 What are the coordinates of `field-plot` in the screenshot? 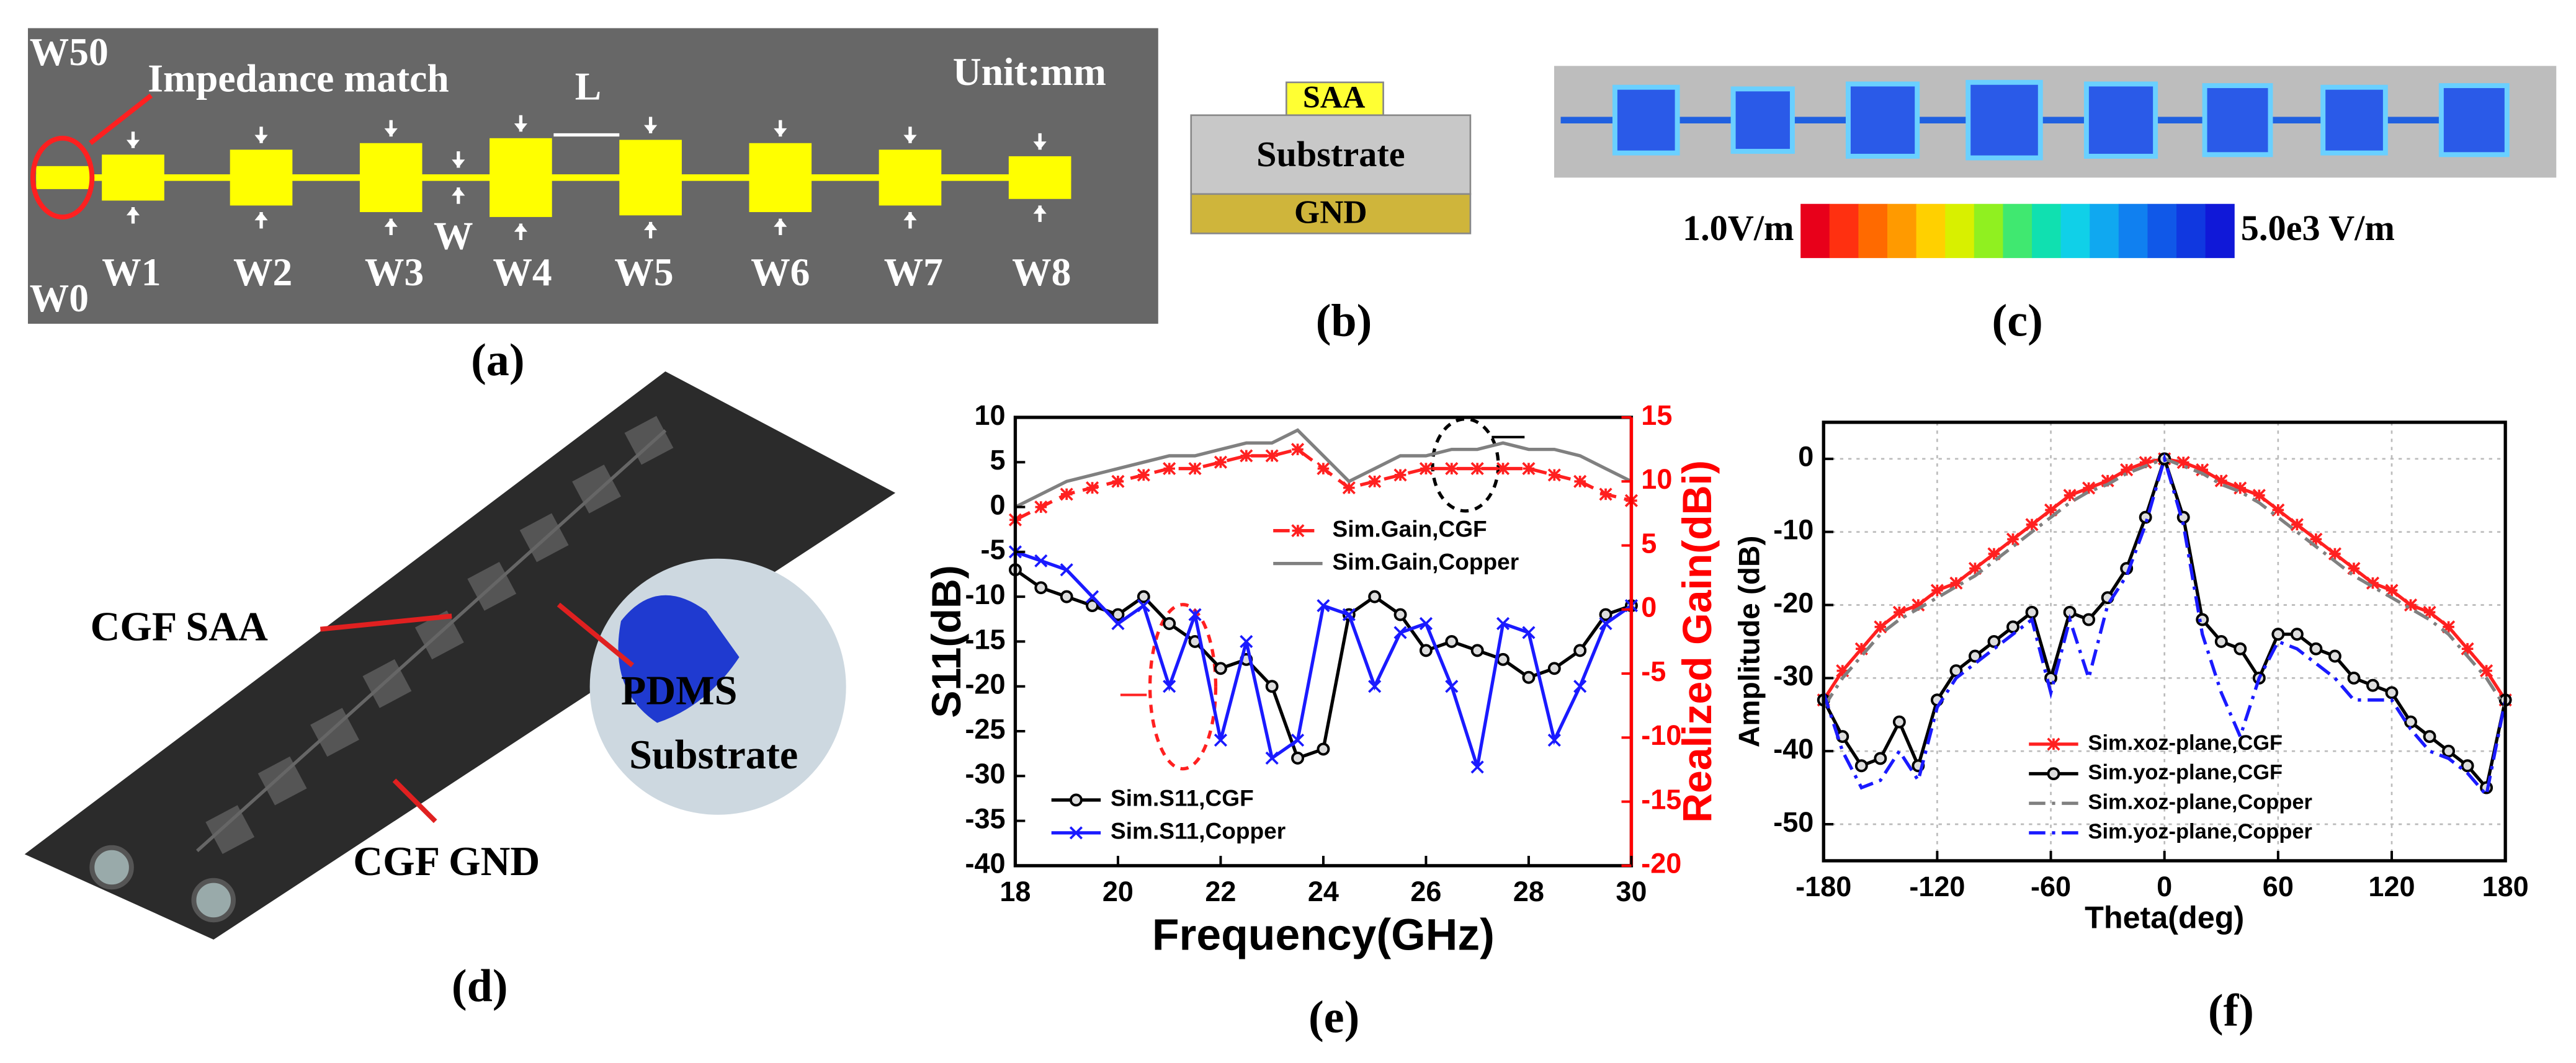 It's located at (2035, 120).